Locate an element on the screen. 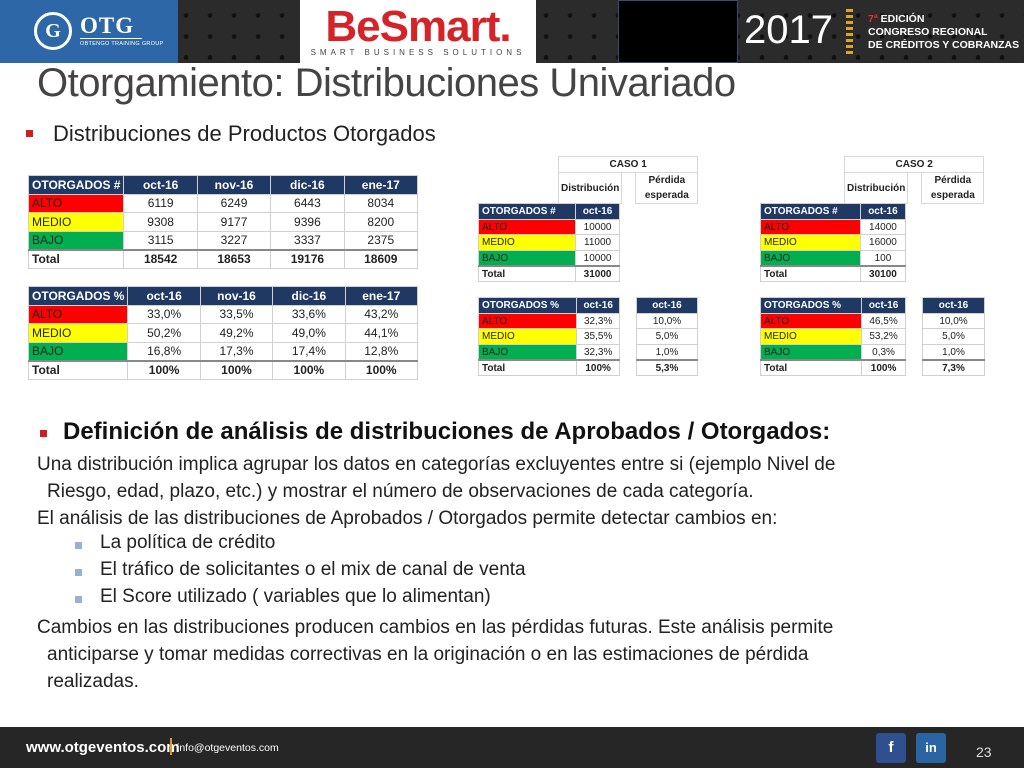 The width and height of the screenshot is (1024, 768). caso2-col-loss: Pérdida esperada is located at coordinates (953, 188).